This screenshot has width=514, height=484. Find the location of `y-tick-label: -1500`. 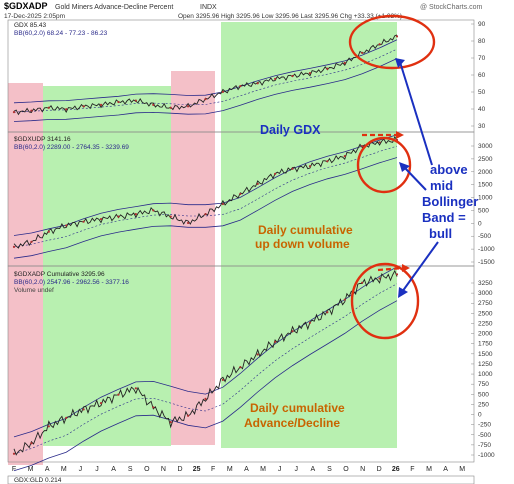

y-tick-label: -1500 is located at coordinates (486, 262).